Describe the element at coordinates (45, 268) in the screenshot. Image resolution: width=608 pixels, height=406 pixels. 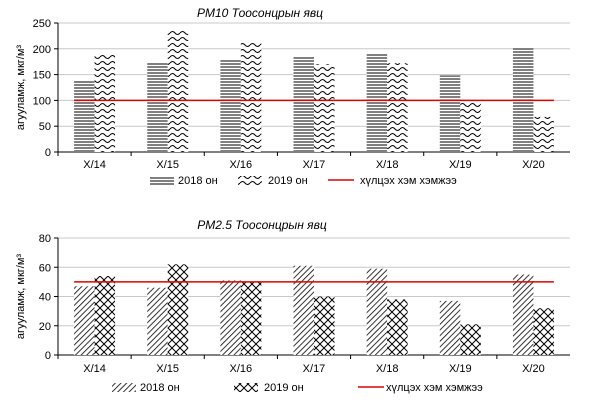
I see `y-tick-label: 60` at that location.